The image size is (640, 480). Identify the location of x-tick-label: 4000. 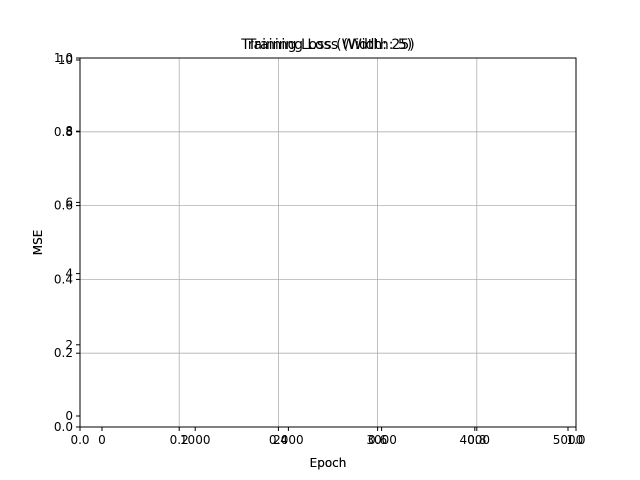
(475, 440).